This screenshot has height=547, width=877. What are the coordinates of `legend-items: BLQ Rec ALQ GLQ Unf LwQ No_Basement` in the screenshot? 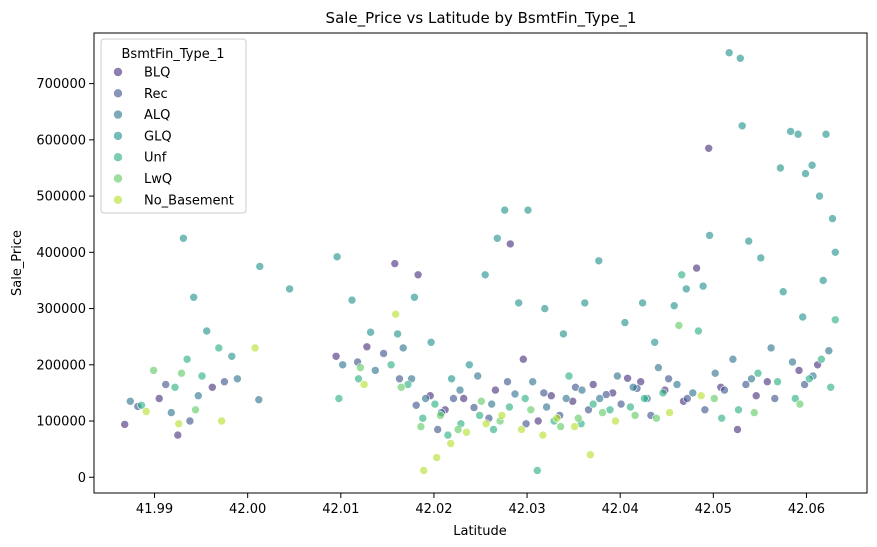 It's located at (173, 137).